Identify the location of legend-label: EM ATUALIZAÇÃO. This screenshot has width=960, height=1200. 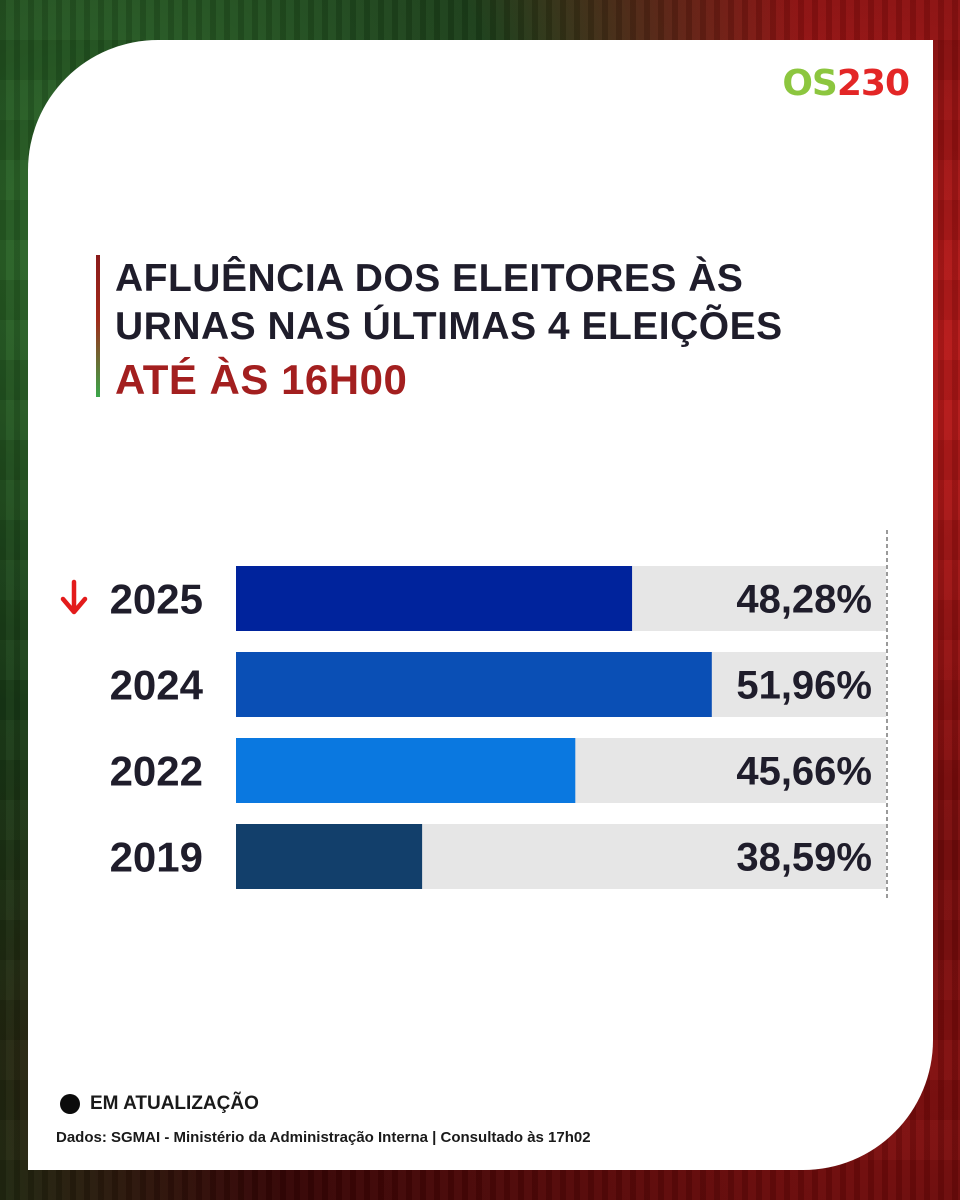
(174, 1103).